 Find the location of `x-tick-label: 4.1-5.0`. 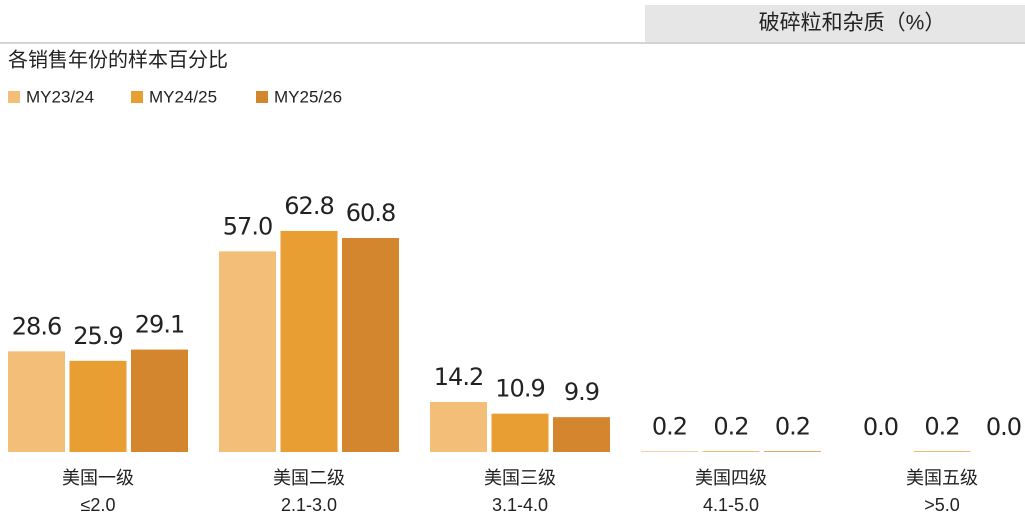

x-tick-label: 4.1-5.0 is located at coordinates (731, 505).